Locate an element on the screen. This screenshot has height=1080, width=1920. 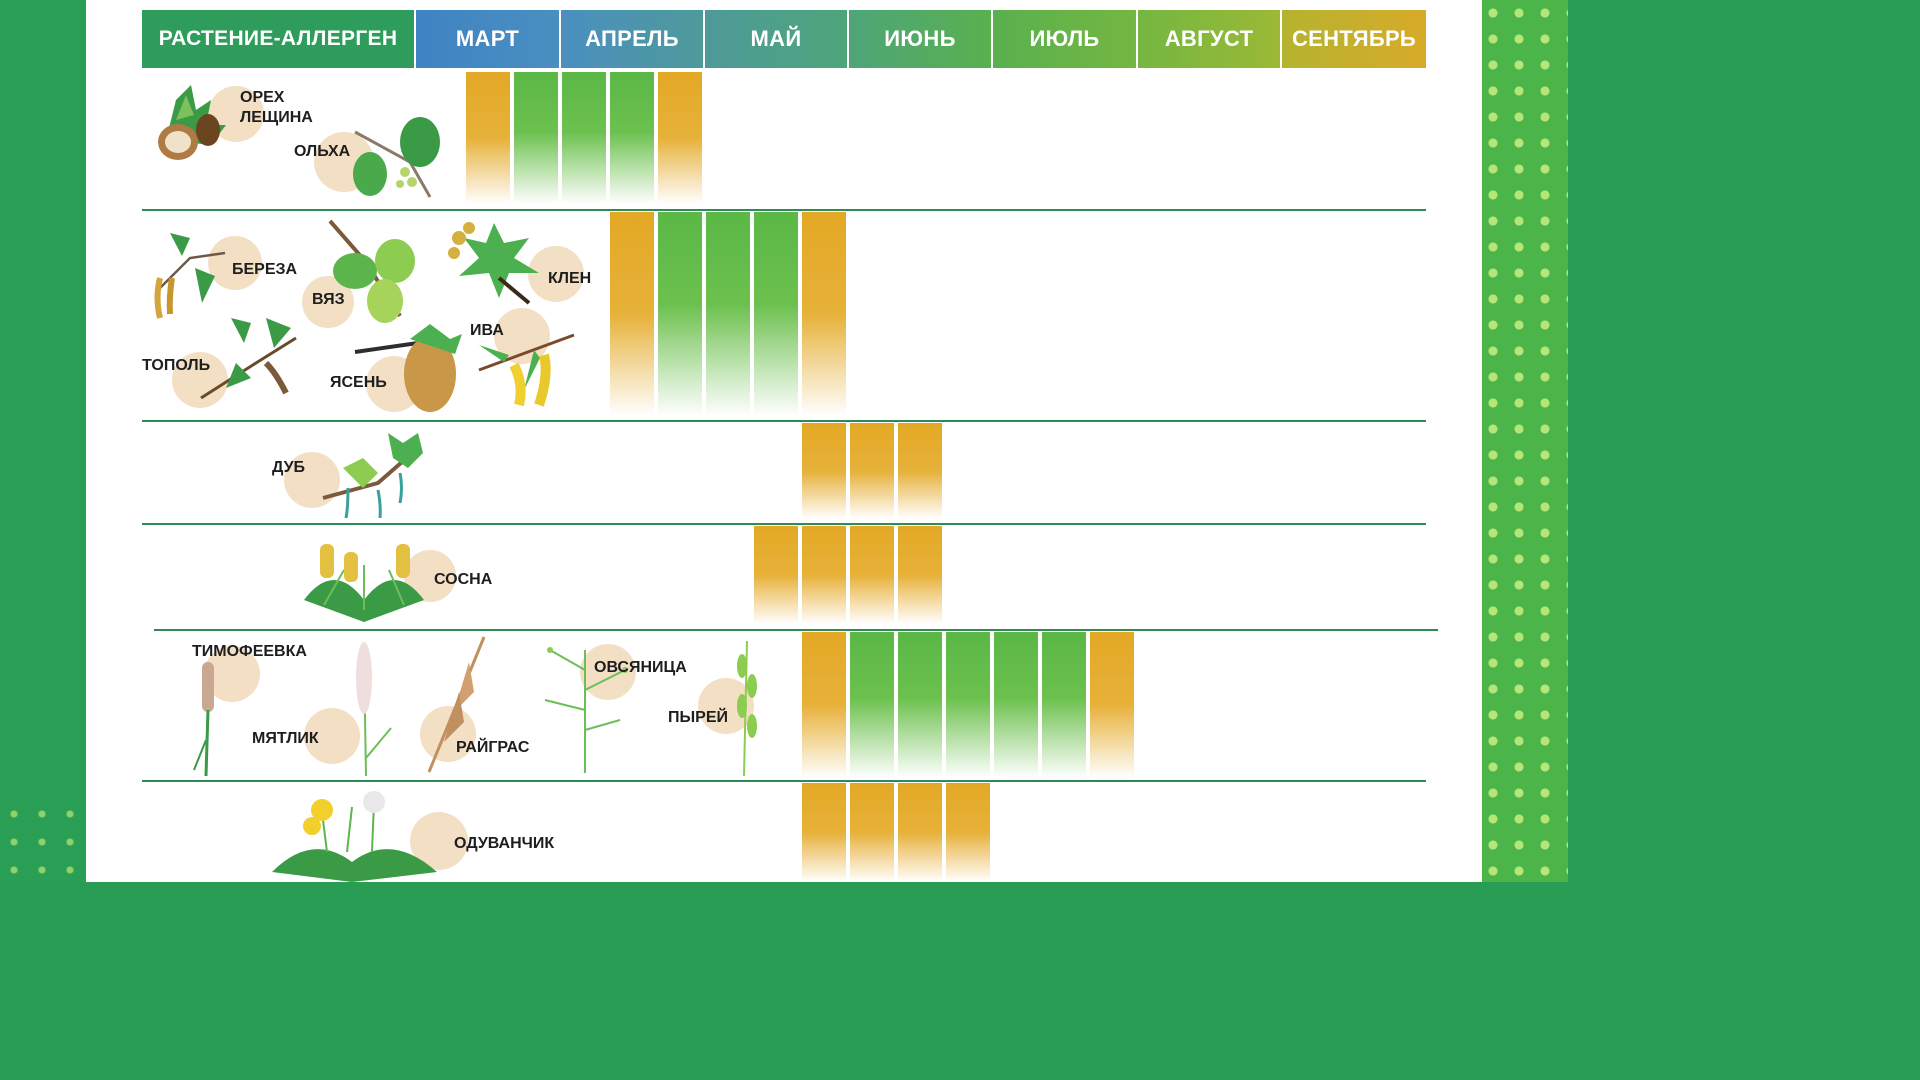
header-august: АВГУСТ is located at coordinates (1210, 39).